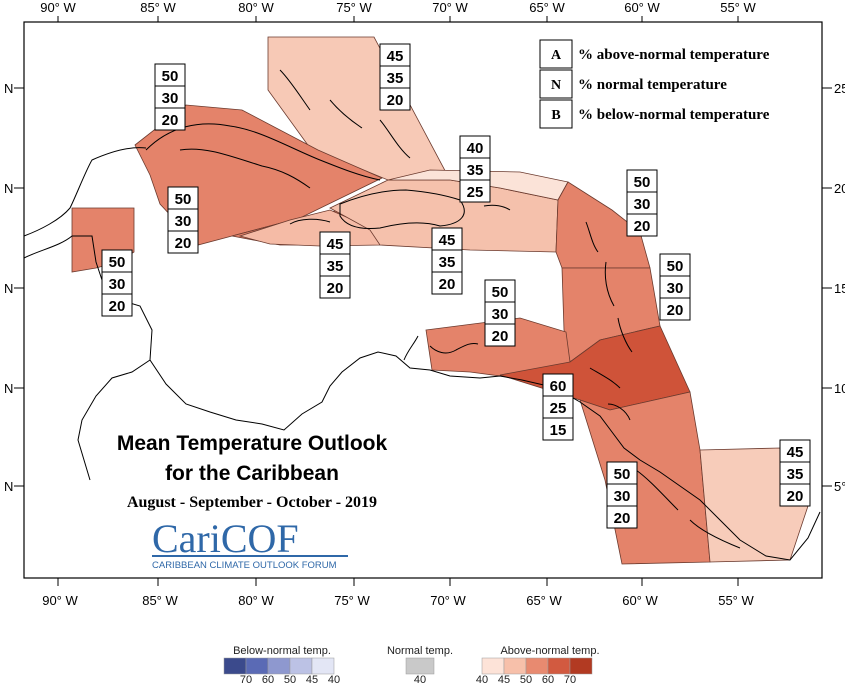 Image resolution: width=845 pixels, height=684 pixels. What do you see at coordinates (736, 600) in the screenshot?
I see `lon-label-bottom: 55° W` at bounding box center [736, 600].